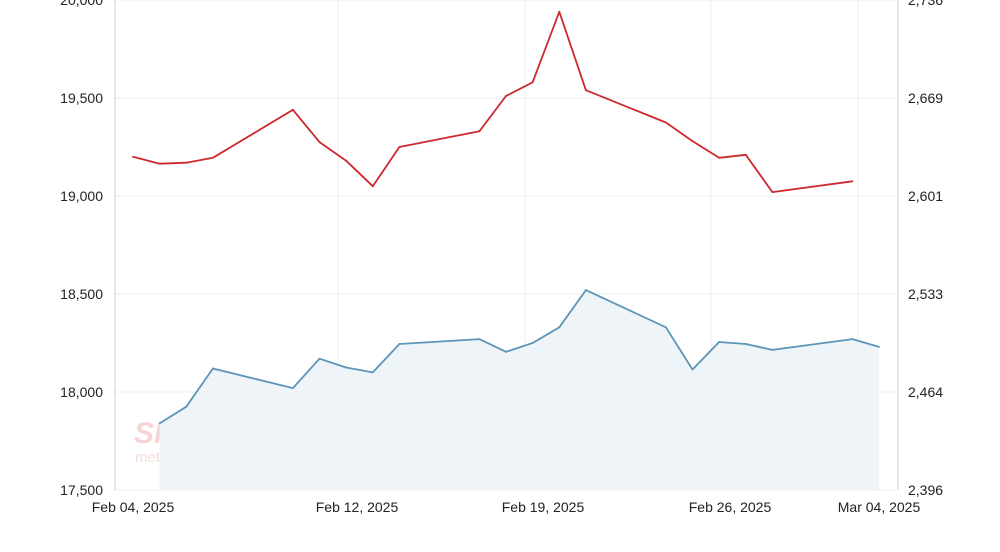 The image size is (1000, 552). What do you see at coordinates (81, 294) in the screenshot?
I see `left-tick-label: 18,500` at bounding box center [81, 294].